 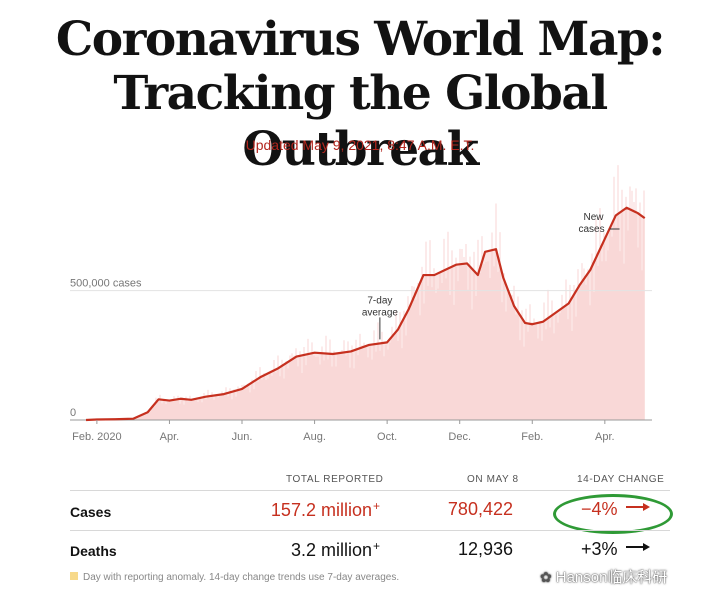 What do you see at coordinates (480, 509) in the screenshot?
I see `cases-on-date-value: 780,422` at bounding box center [480, 509].